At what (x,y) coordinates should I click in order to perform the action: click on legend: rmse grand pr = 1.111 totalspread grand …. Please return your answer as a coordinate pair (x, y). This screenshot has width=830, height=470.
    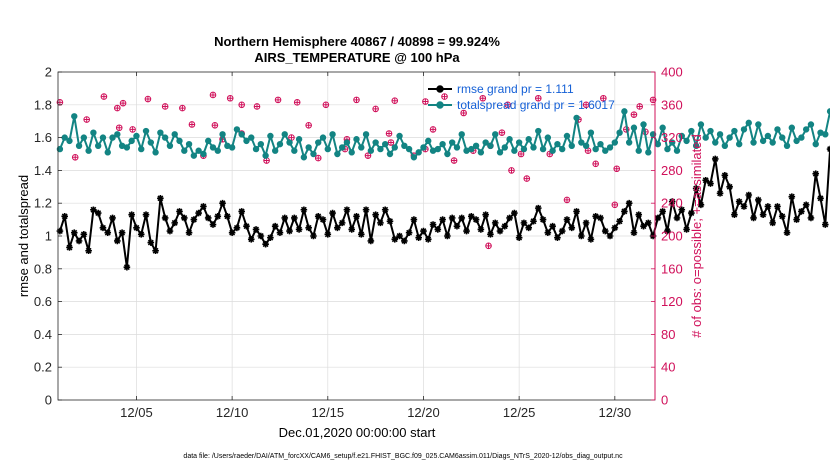
    Looking at the image, I should click on (521, 97).